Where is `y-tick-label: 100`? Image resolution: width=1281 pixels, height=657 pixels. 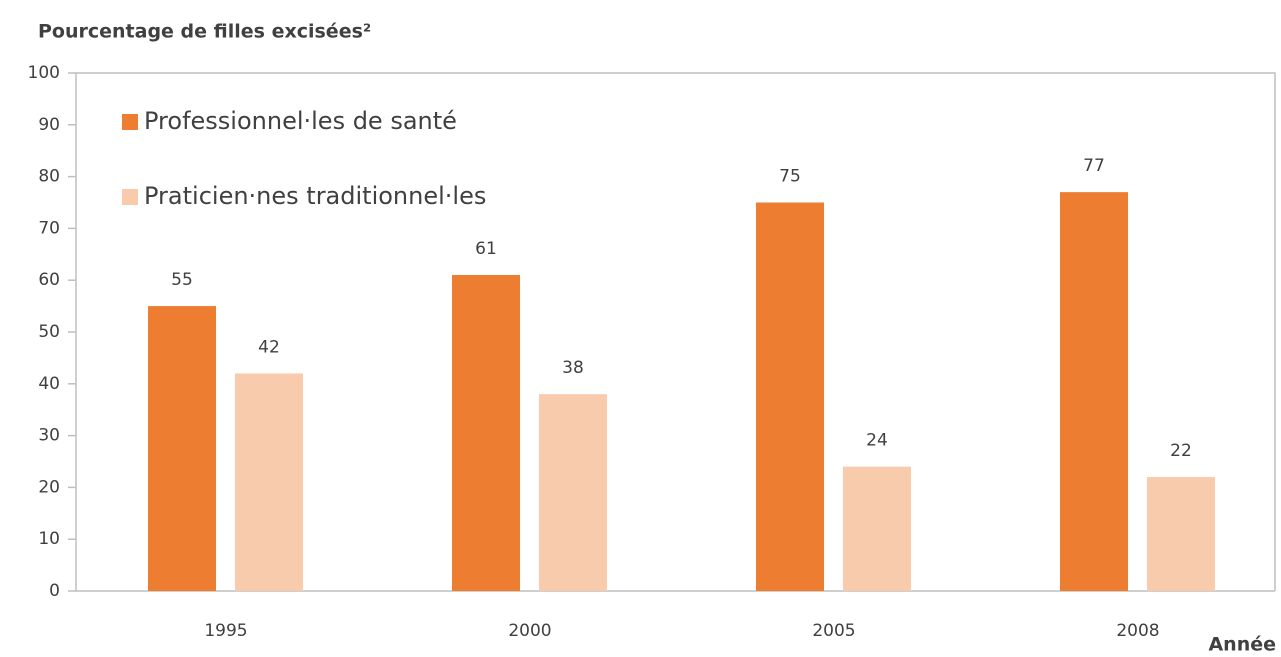
y-tick-label: 100 is located at coordinates (44, 73).